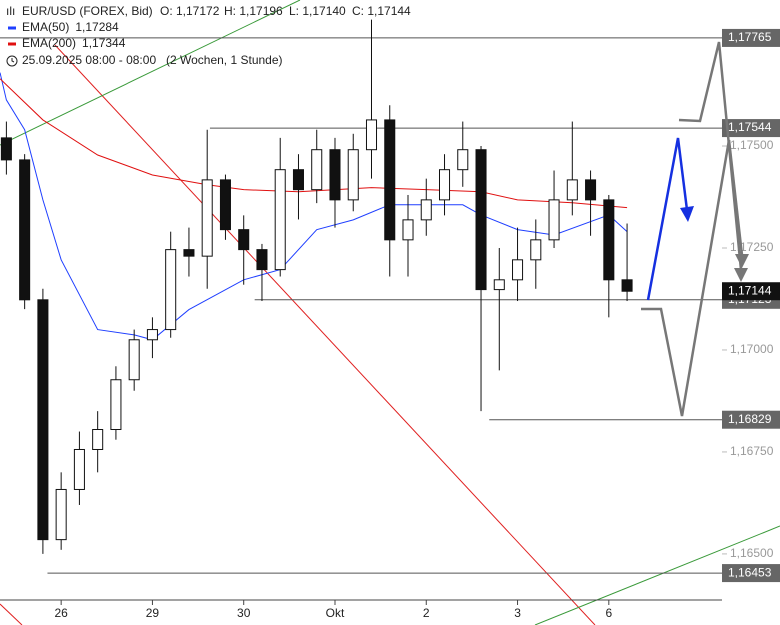 The image size is (780, 625). What do you see at coordinates (89, 60) in the screenshot?
I see `subtitle: 25.09.2025 08:00 - 08:00` at bounding box center [89, 60].